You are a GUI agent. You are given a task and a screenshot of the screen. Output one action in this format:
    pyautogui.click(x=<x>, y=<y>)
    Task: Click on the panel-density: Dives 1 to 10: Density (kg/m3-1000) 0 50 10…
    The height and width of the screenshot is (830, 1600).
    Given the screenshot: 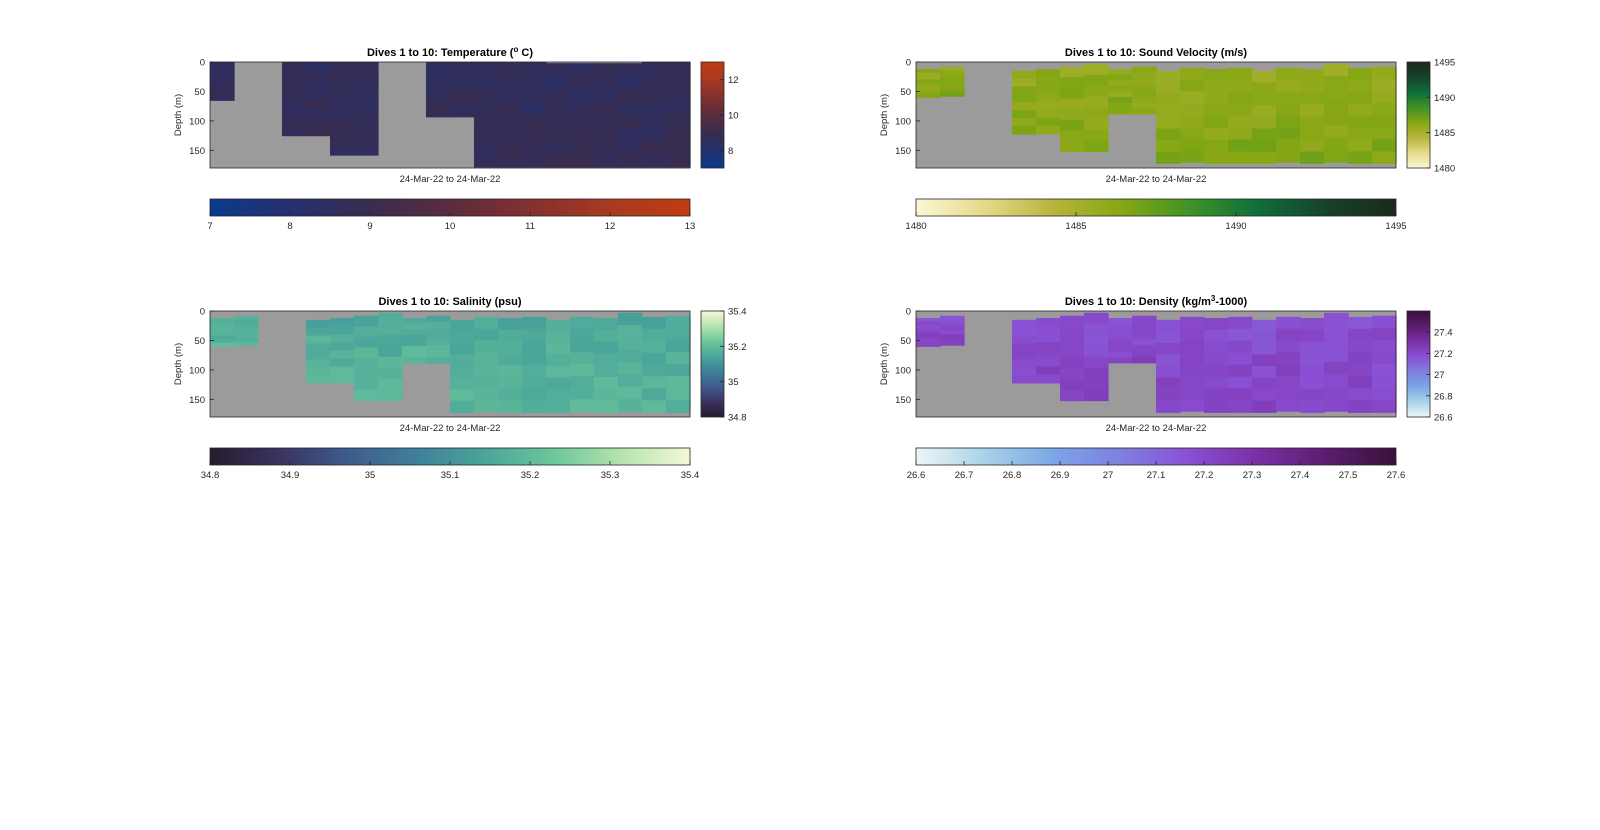 What is the action you would take?
    pyautogui.click(x=1166, y=387)
    